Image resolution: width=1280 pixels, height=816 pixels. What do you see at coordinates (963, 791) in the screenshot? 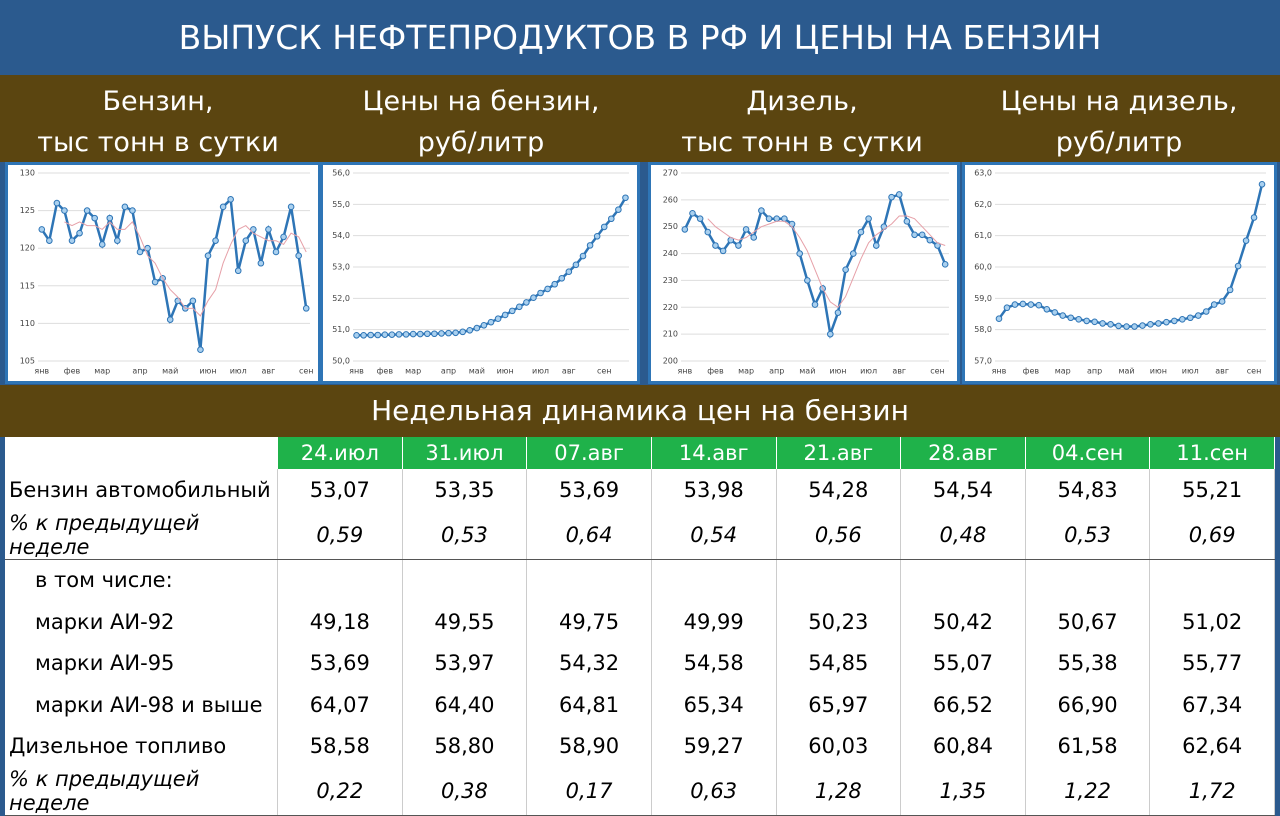
I see `cell: 1,35` at bounding box center [963, 791].